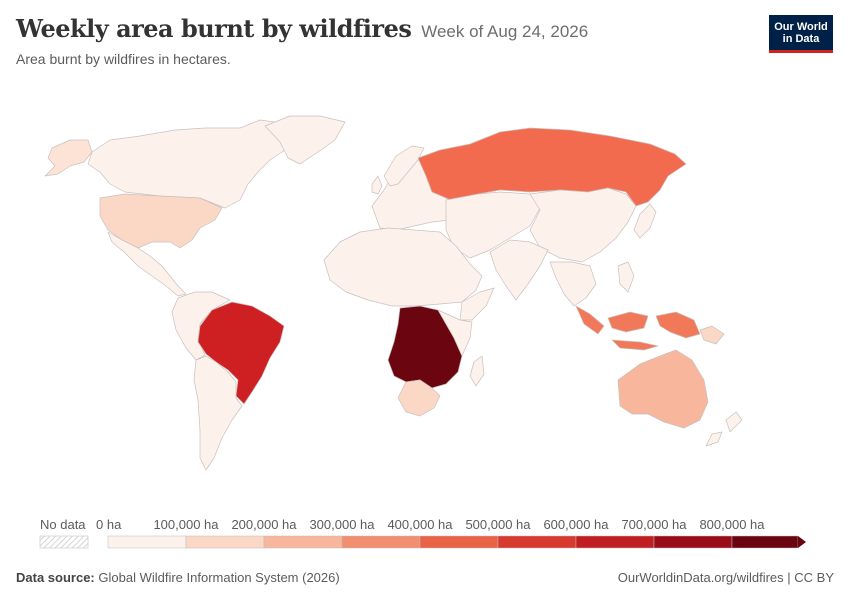 The width and height of the screenshot is (850, 600). Describe the element at coordinates (498, 524) in the screenshot. I see `legend-tick-label: 500,000 ha` at that location.